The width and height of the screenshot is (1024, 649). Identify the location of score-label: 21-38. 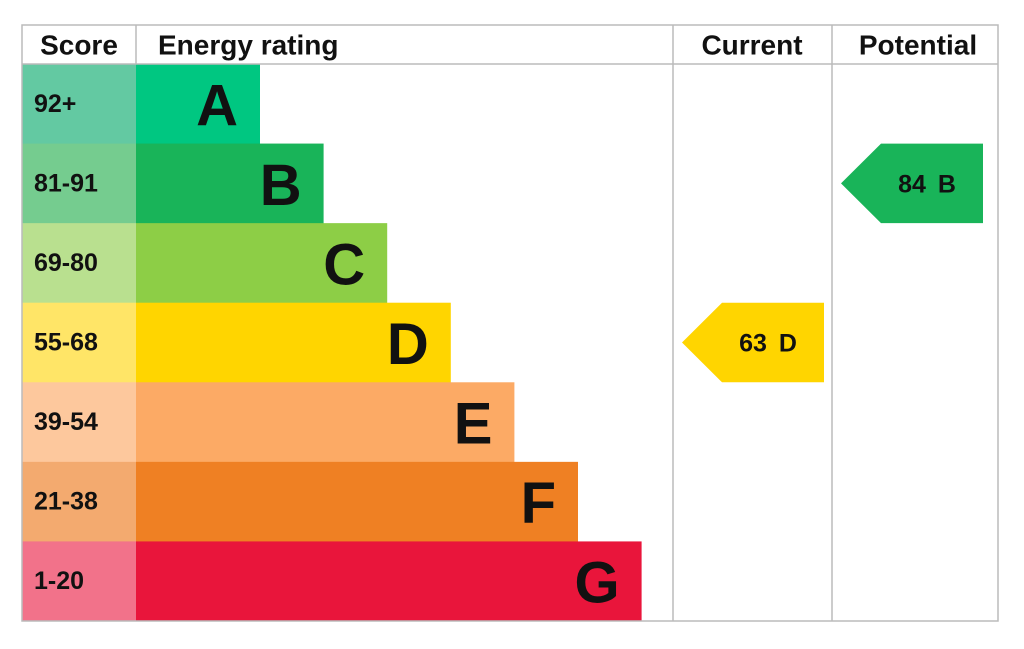
(66, 502).